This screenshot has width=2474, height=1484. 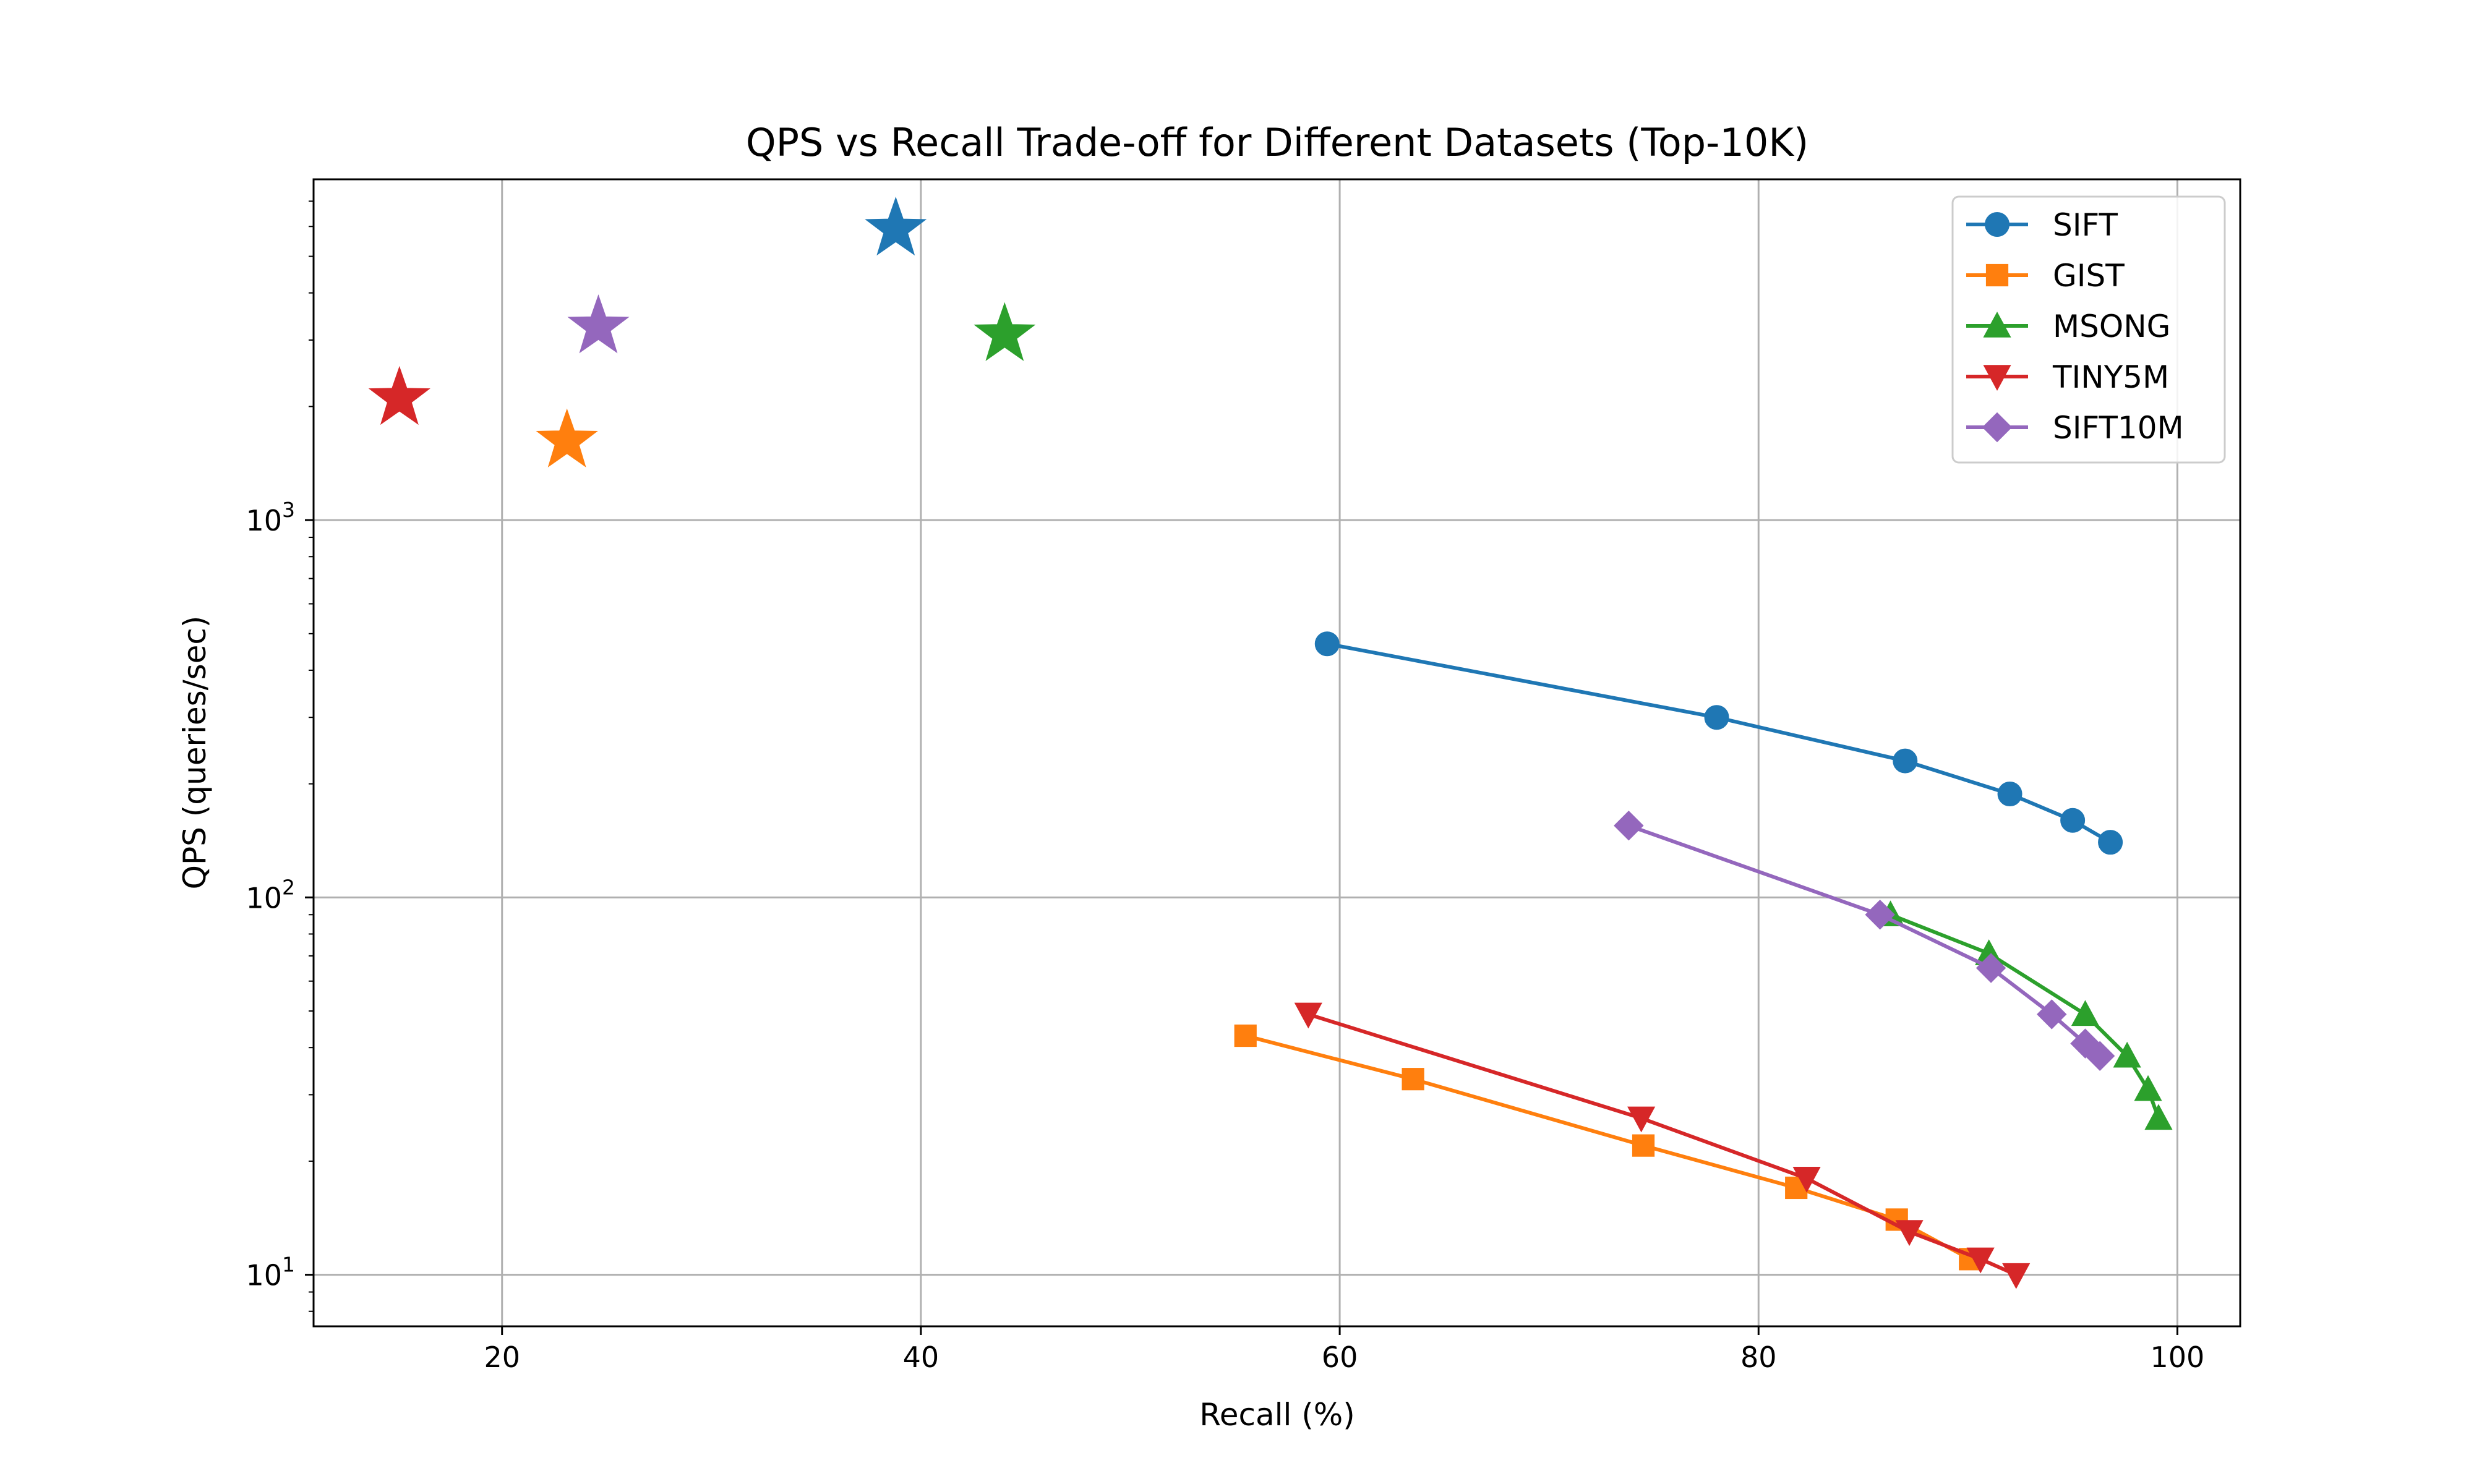 I want to click on y-tick-label: 10², so click(x=270, y=895).